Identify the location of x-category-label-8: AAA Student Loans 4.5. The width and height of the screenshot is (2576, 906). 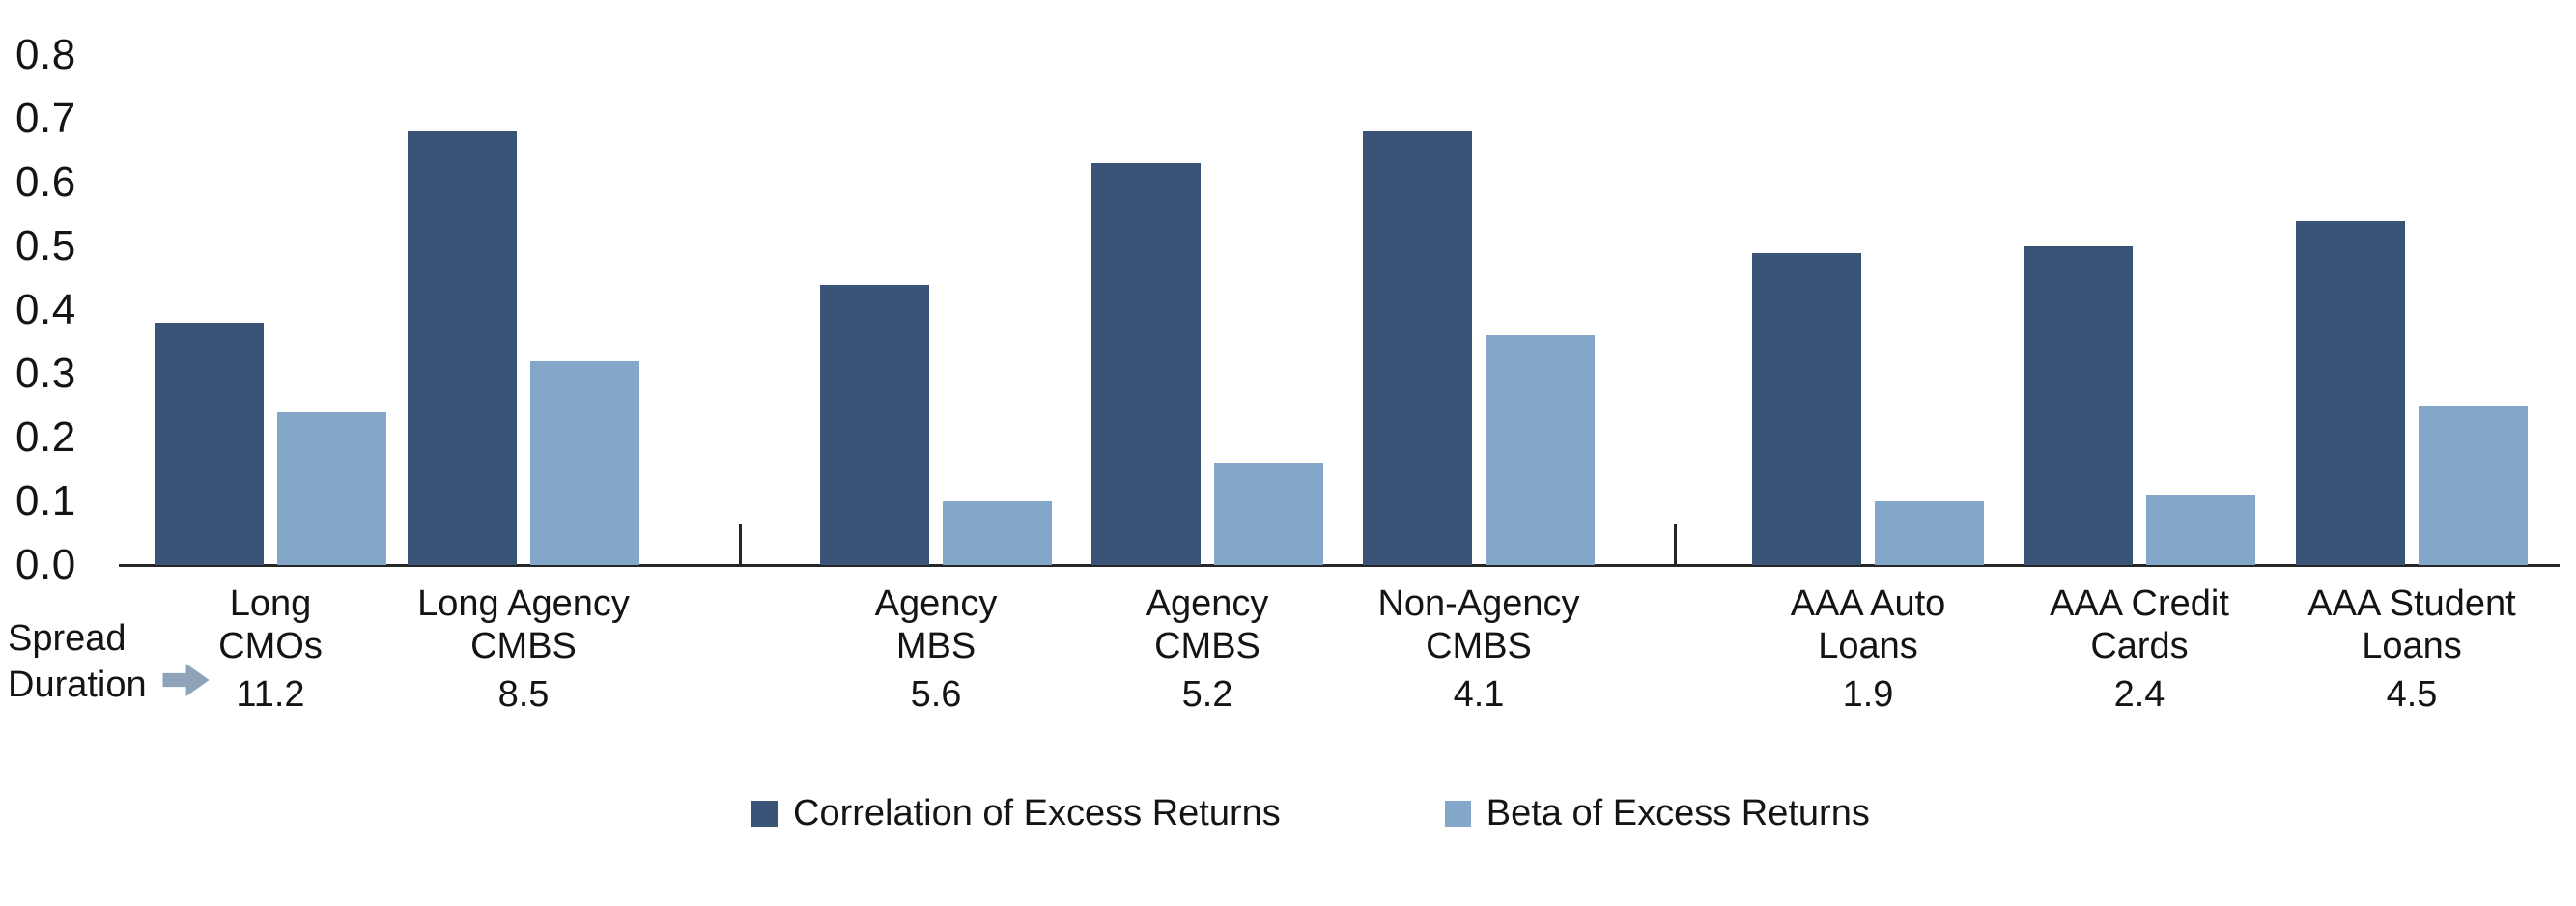
(2407, 648).